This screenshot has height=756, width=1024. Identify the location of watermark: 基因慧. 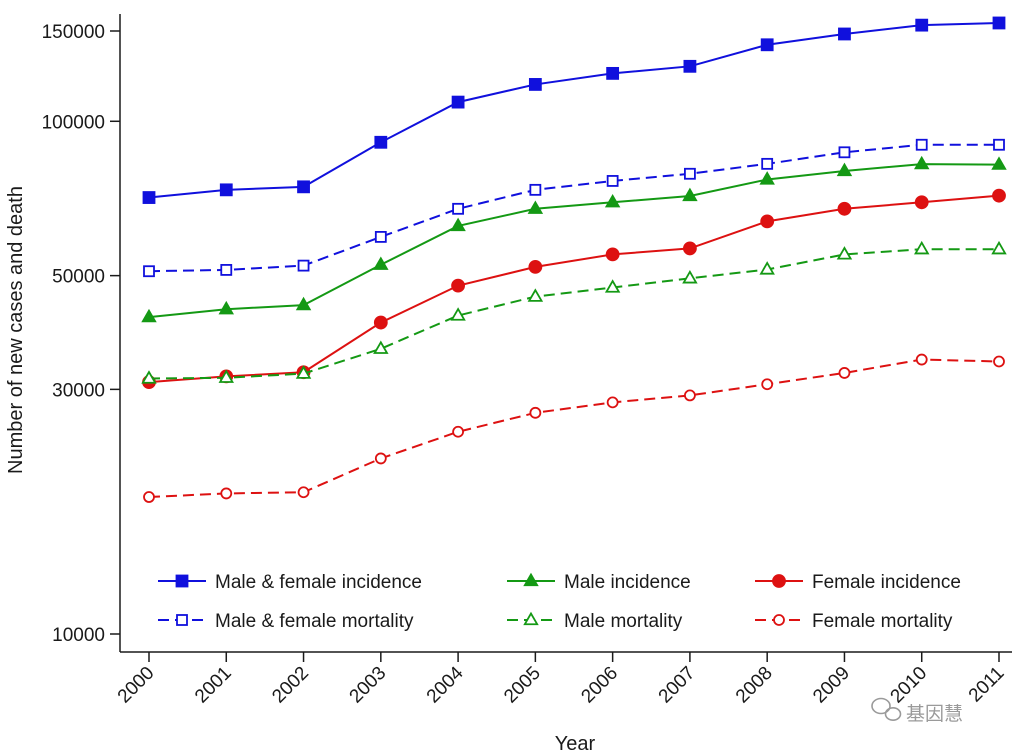
(917, 711).